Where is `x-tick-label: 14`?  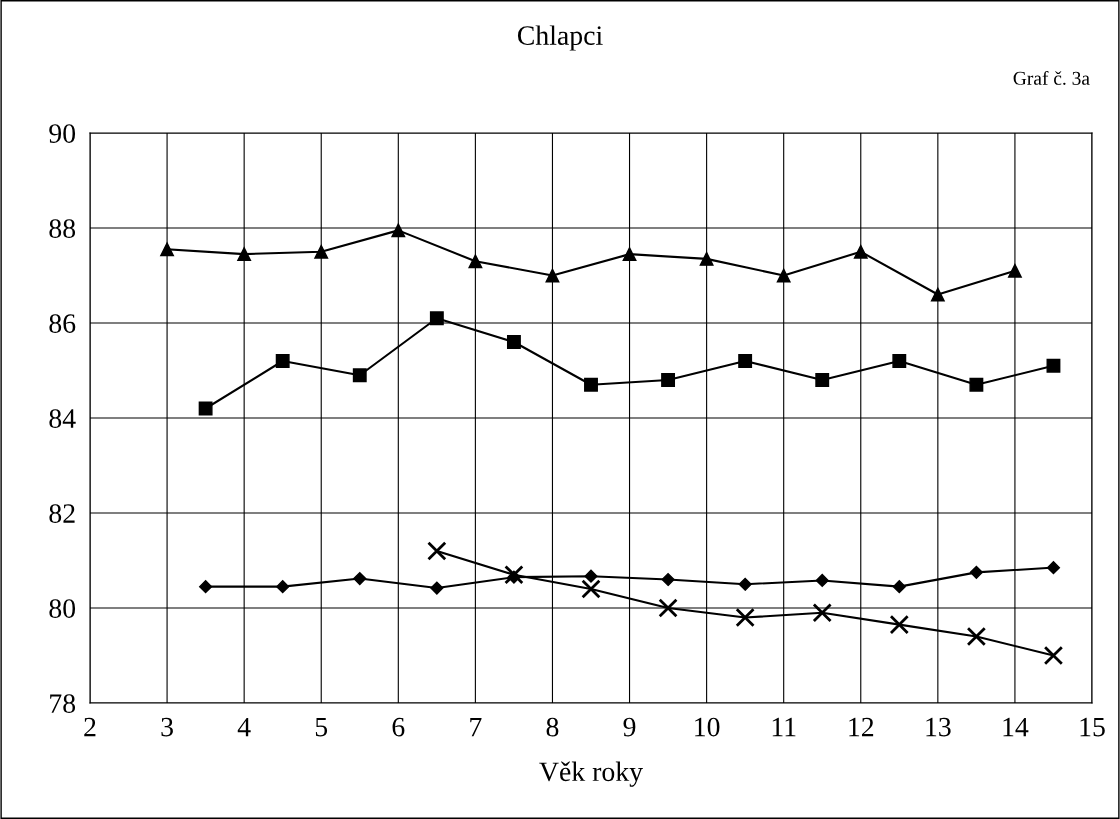 x-tick-label: 14 is located at coordinates (1016, 727).